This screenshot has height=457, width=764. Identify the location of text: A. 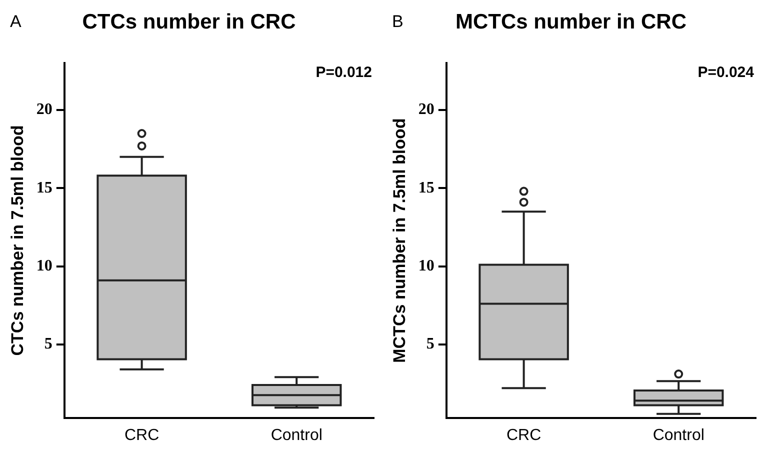
(16, 22).